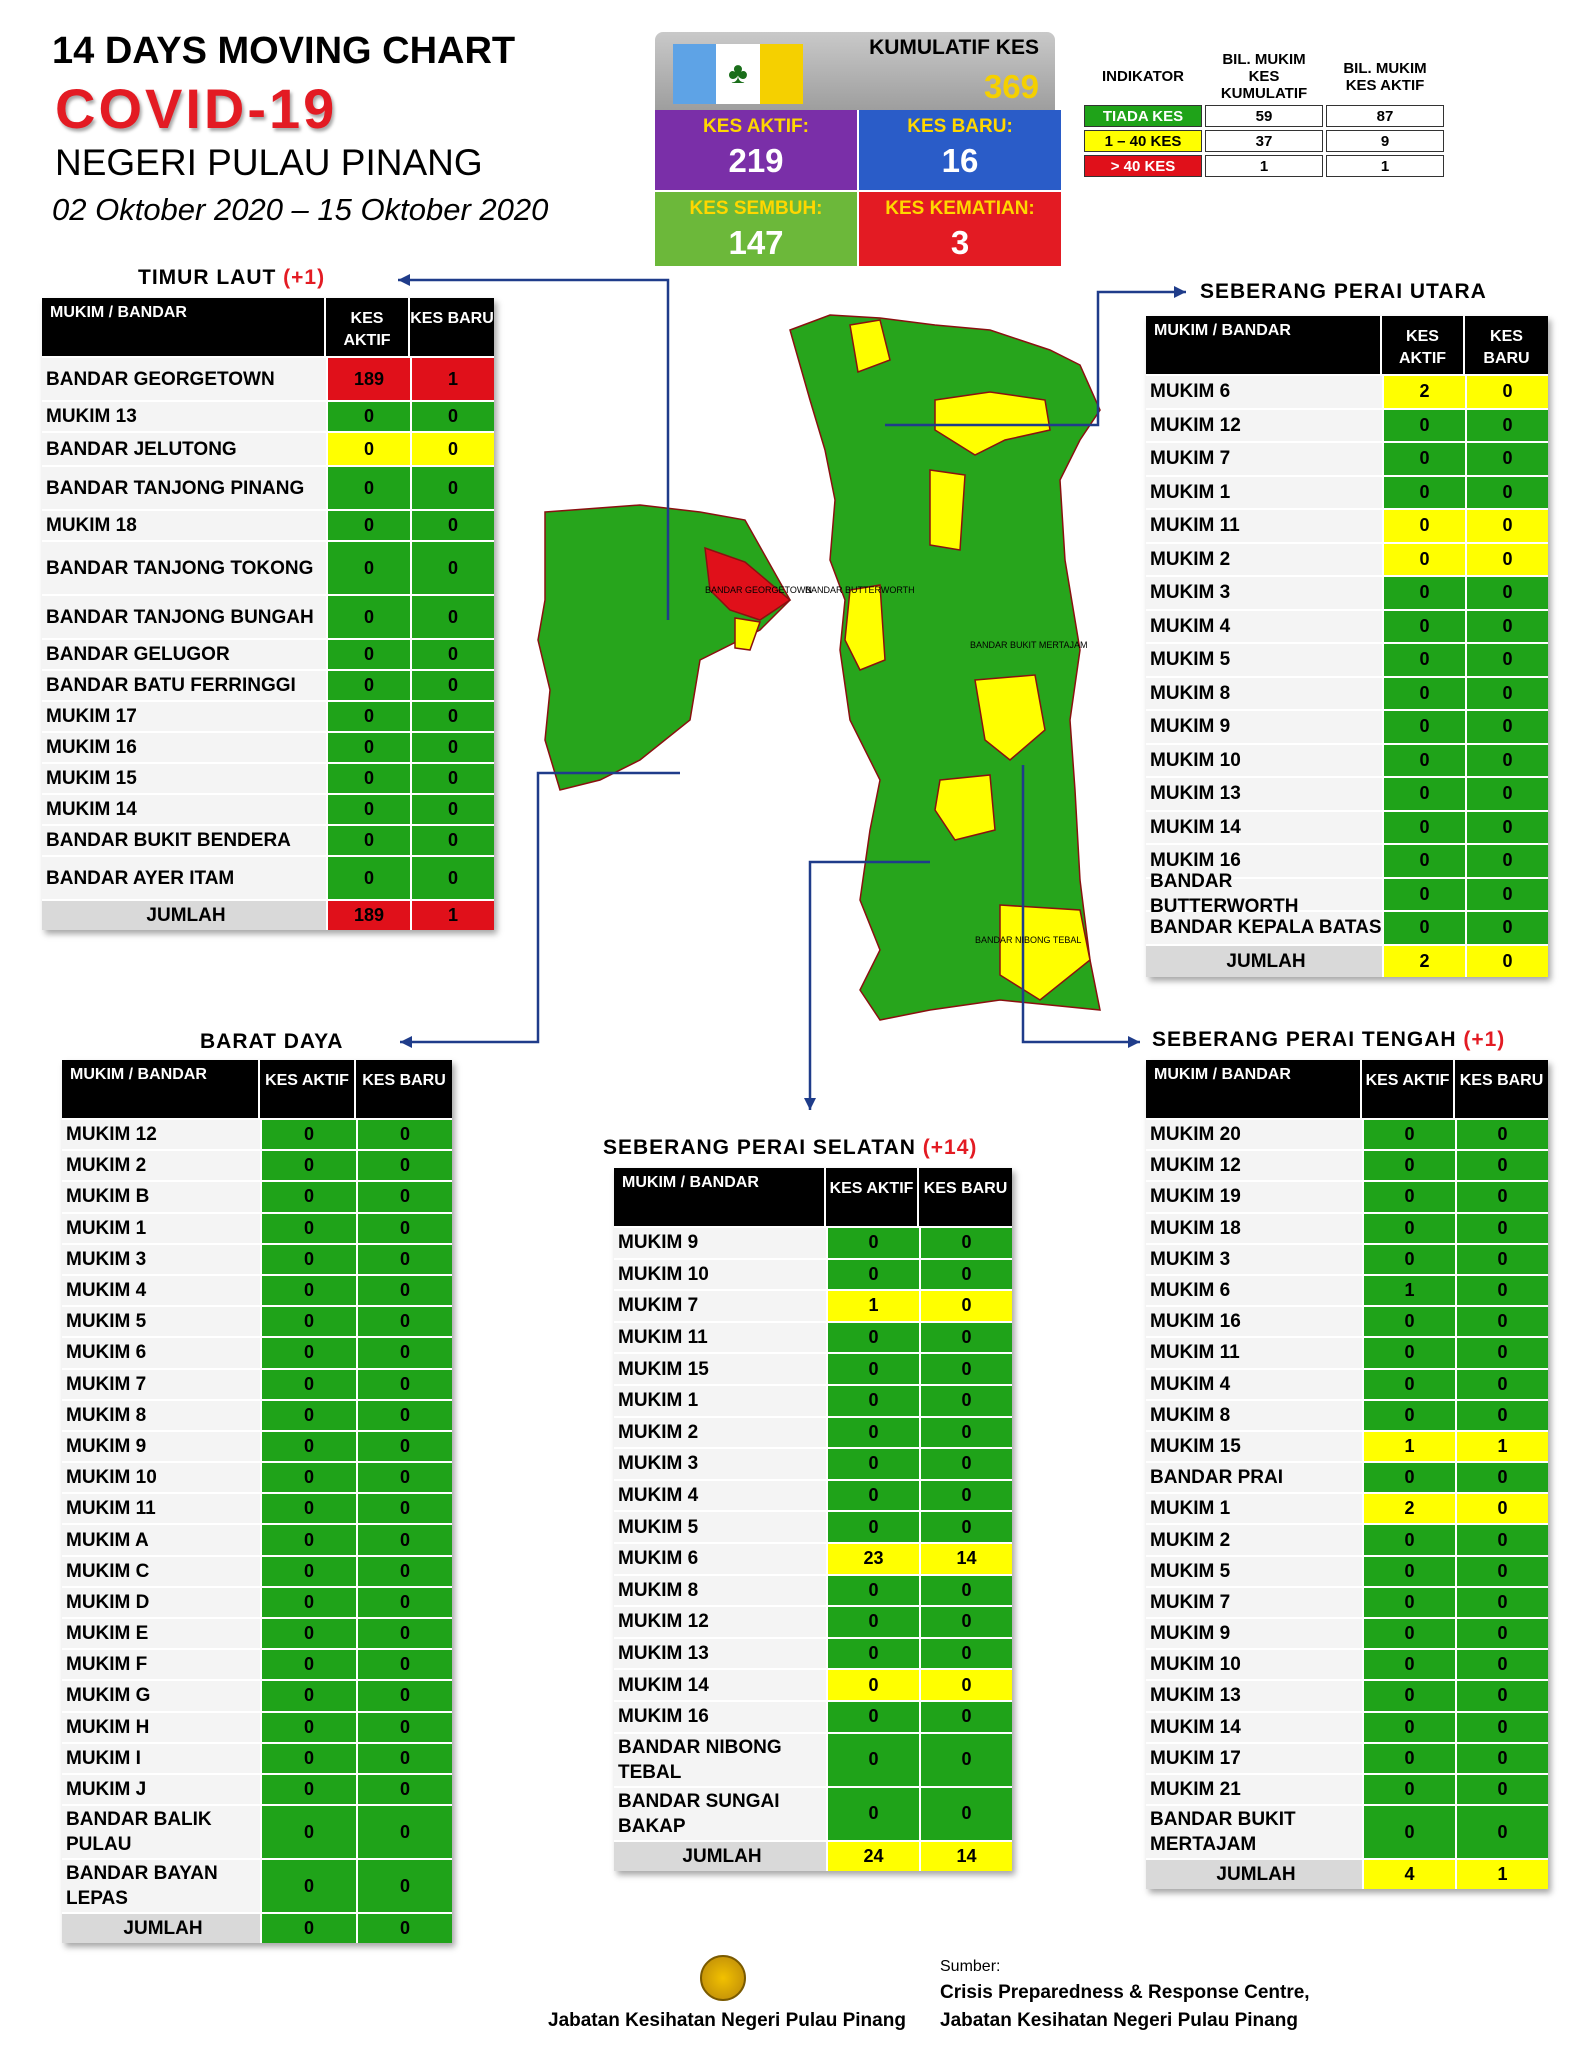  What do you see at coordinates (1028, 940) in the screenshot?
I see `map-label-nt: BANDAR NIBONG TEBAL` at bounding box center [1028, 940].